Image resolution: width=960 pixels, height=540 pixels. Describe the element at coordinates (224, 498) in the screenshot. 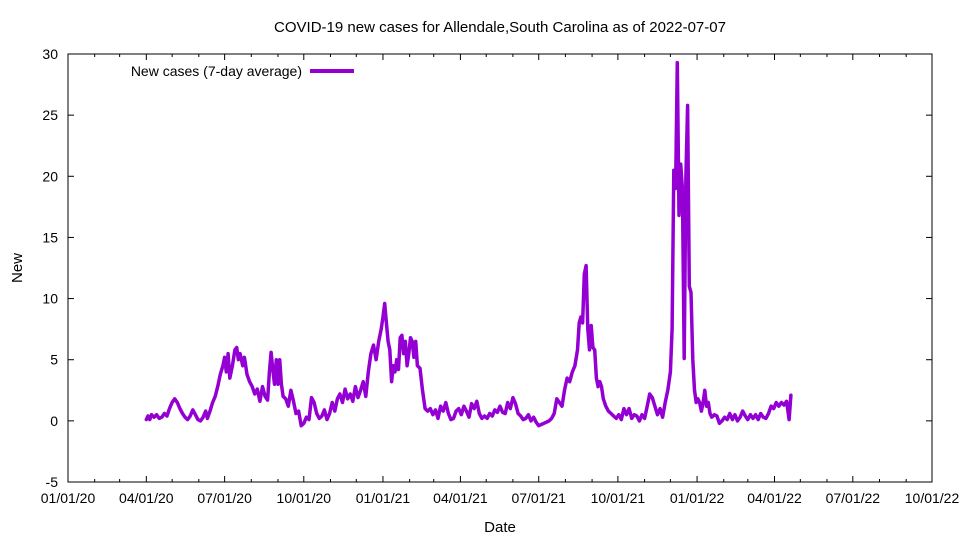

I see `x-tick-label: 07/01/20` at that location.